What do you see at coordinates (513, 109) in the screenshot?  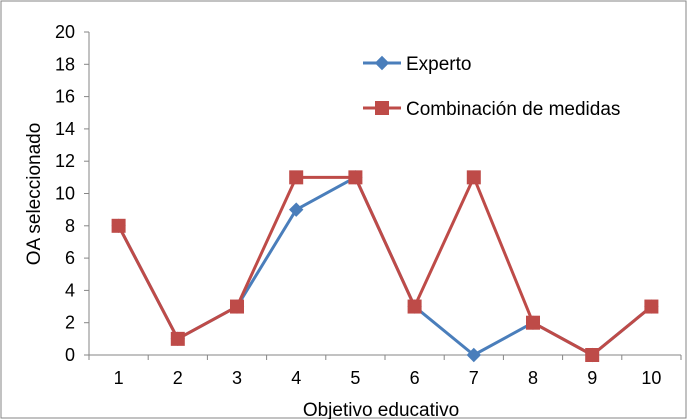 I see `legend-label: Combinación de medidas` at bounding box center [513, 109].